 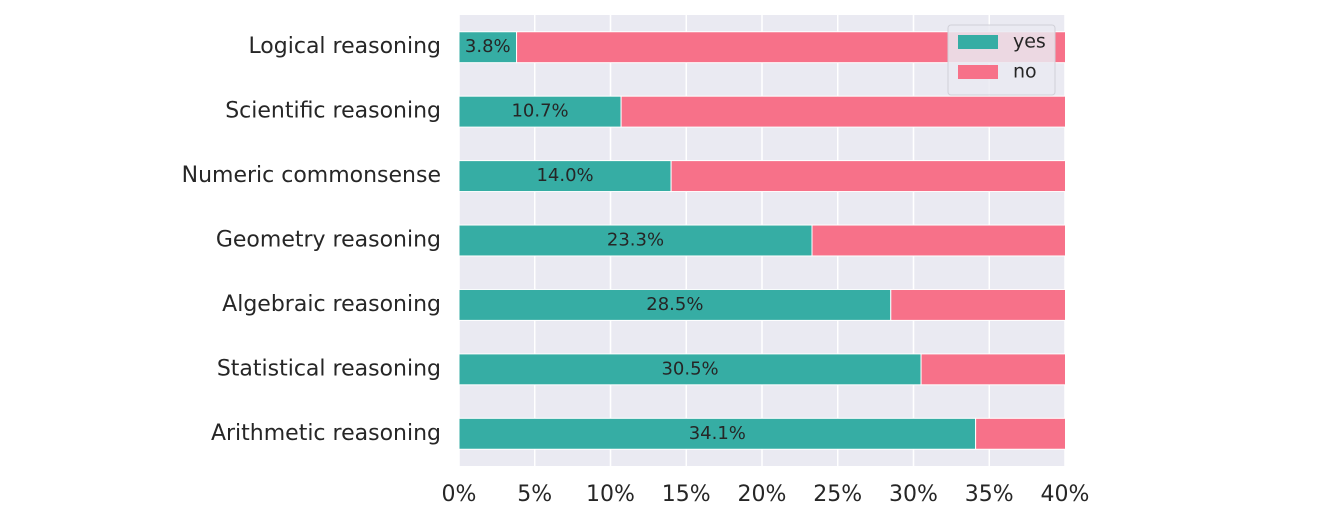 What do you see at coordinates (989, 494) in the screenshot?
I see `x-tick-label: 35%` at bounding box center [989, 494].